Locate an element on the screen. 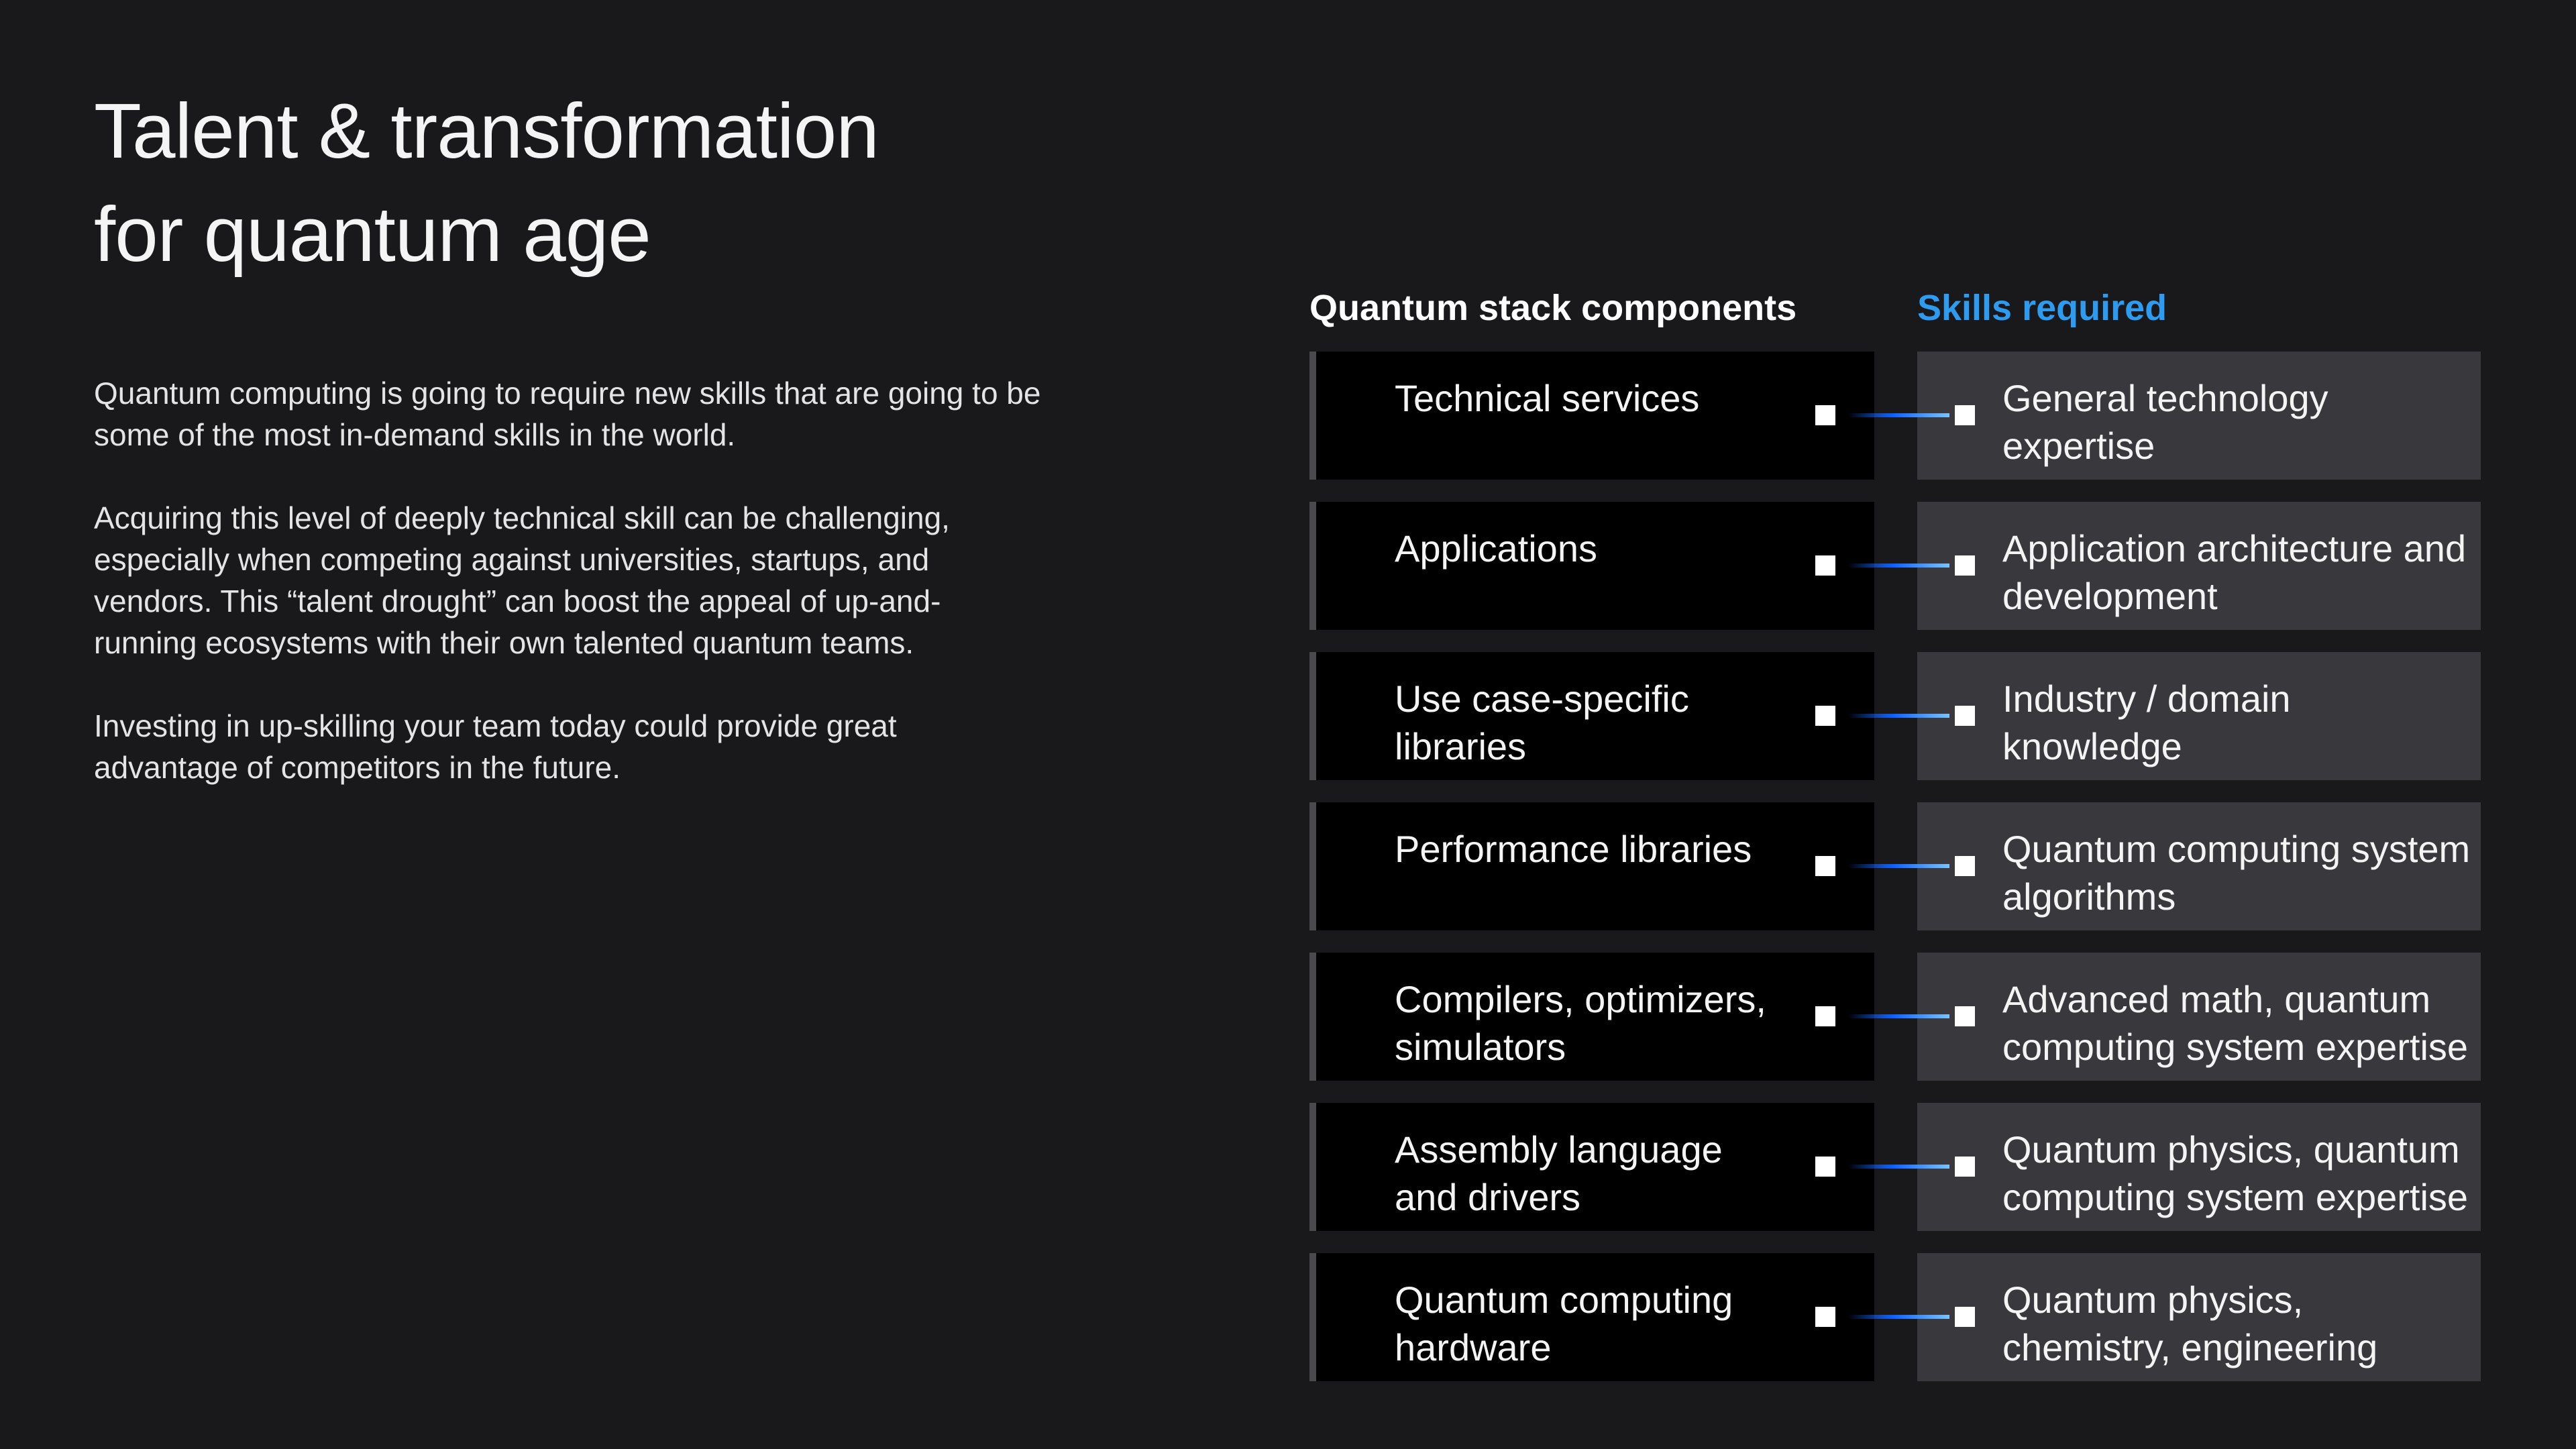 This screenshot has height=1449, width=2576. skill-label: Quantum physics, chemistry, engineering is located at coordinates (2190, 1323).